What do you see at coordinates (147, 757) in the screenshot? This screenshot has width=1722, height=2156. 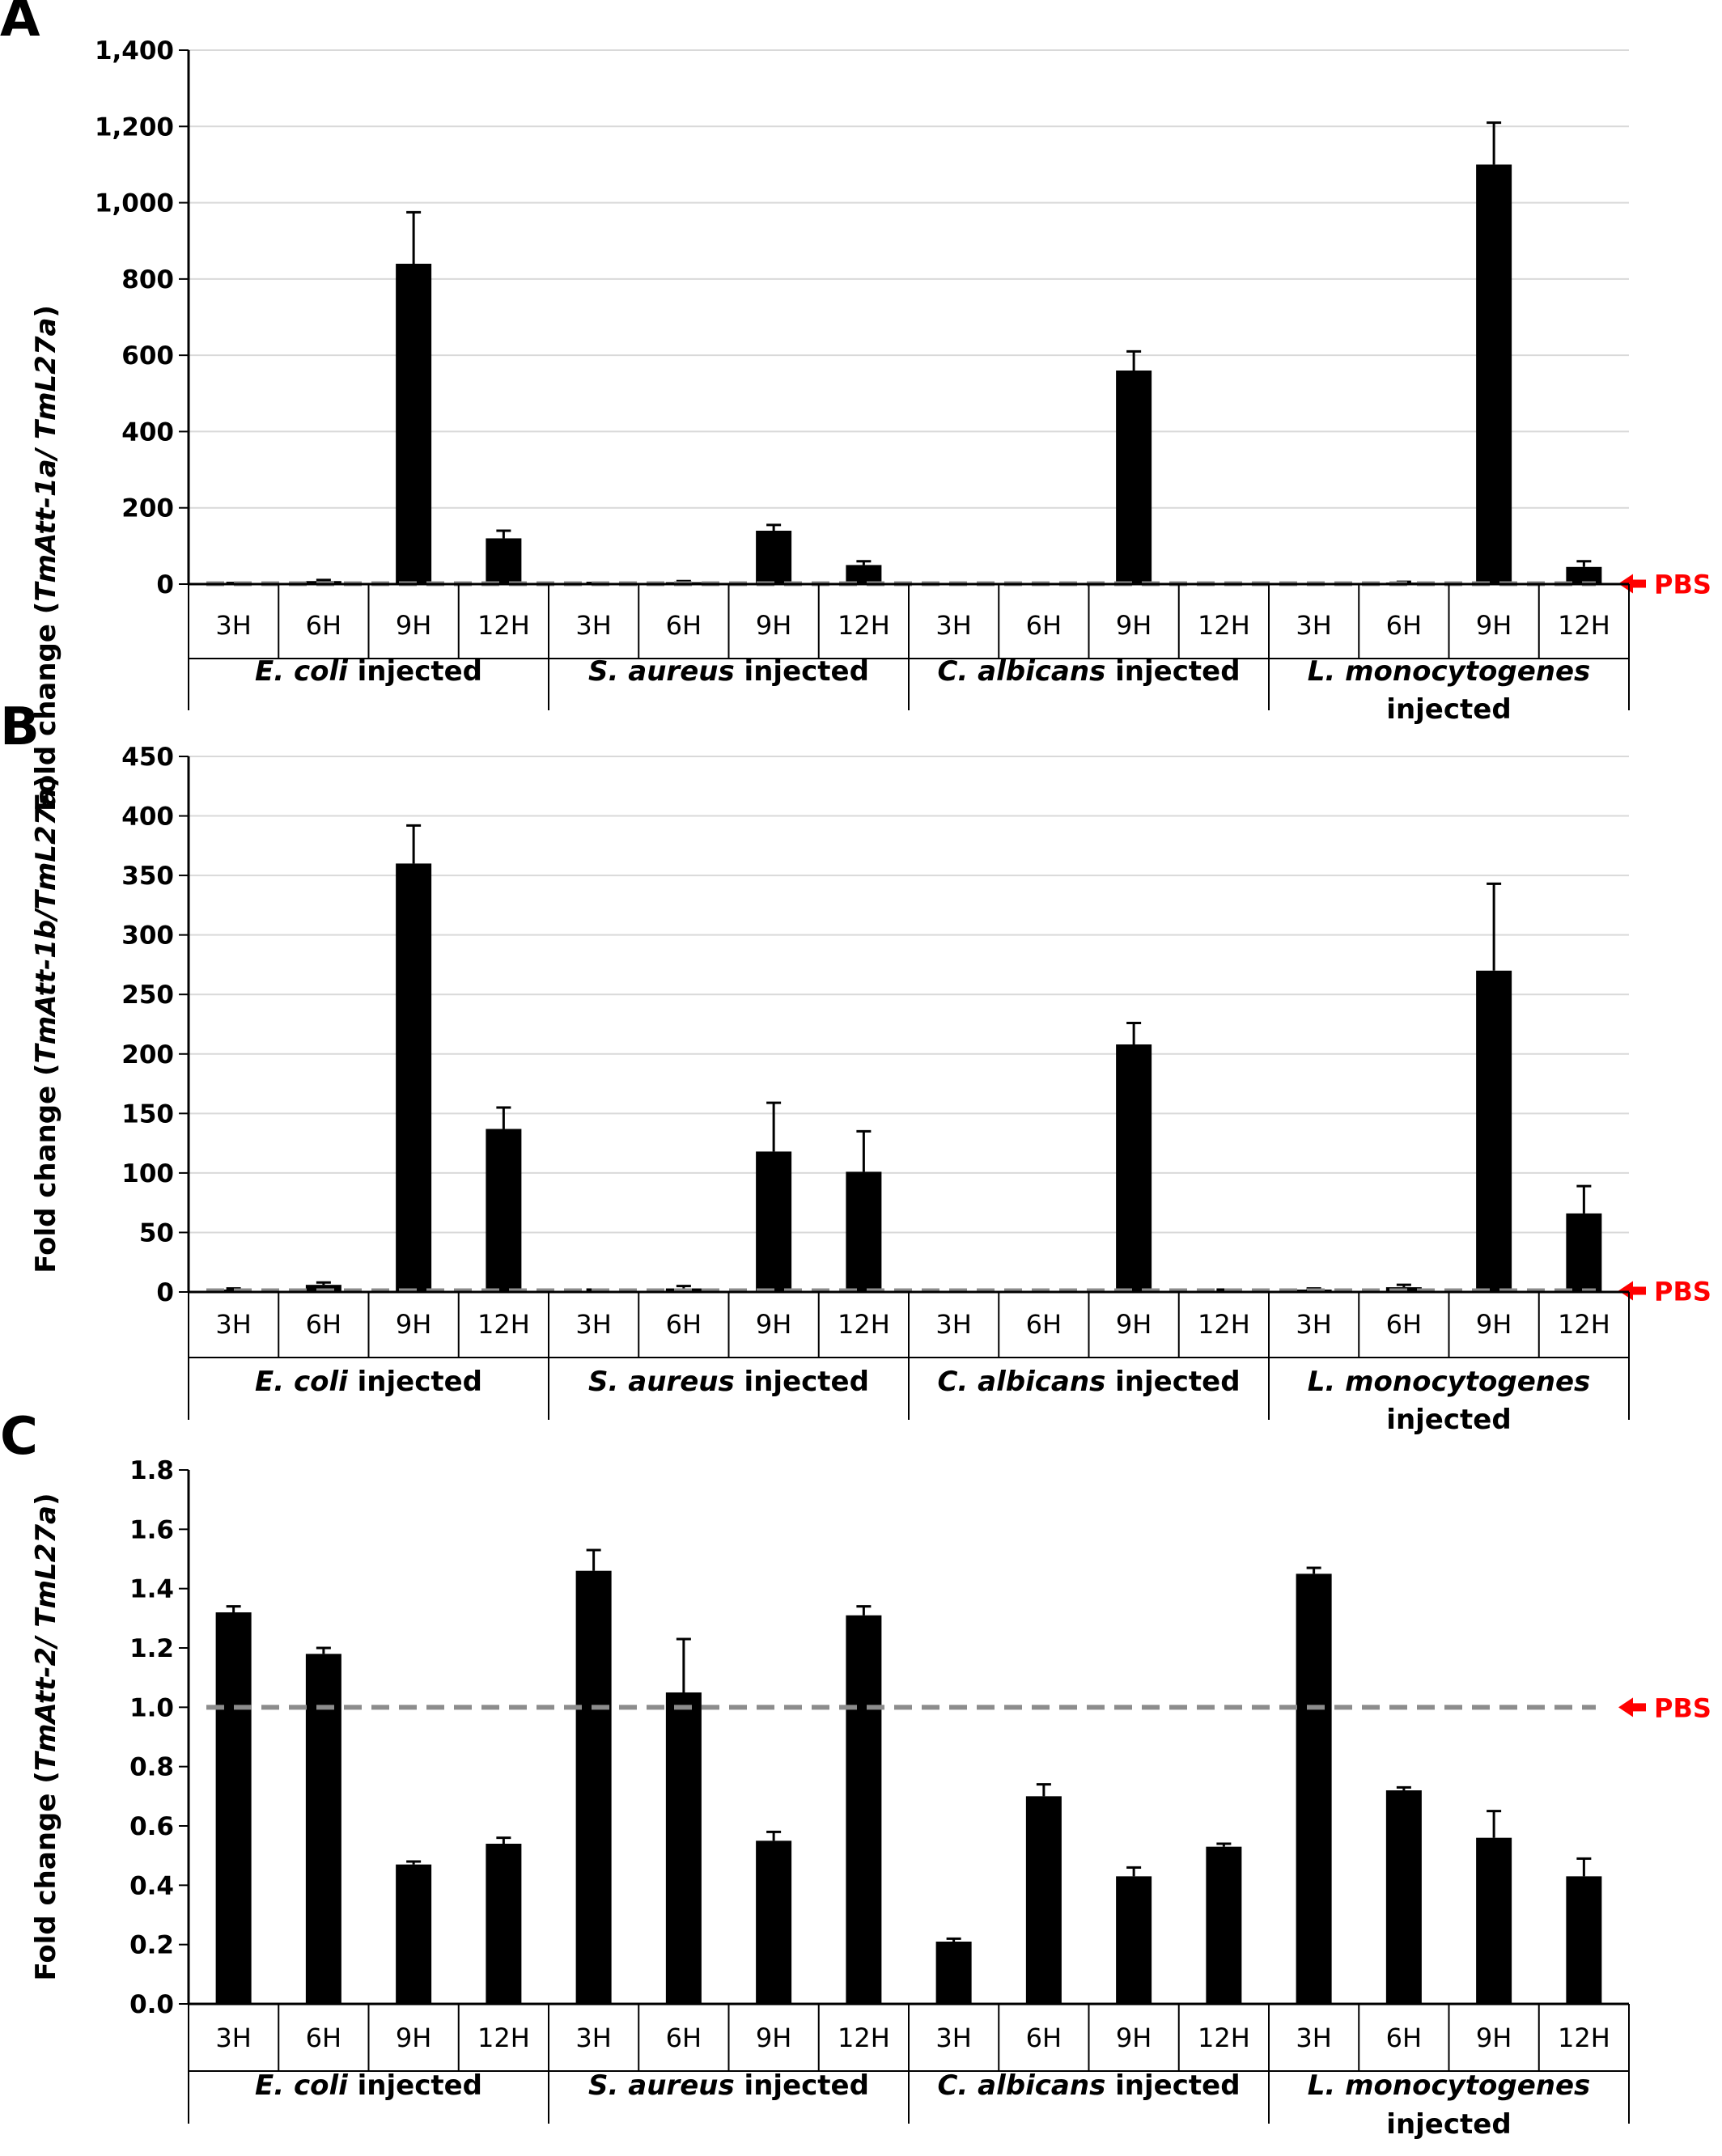 I see `y-tick-label: 450` at bounding box center [147, 757].